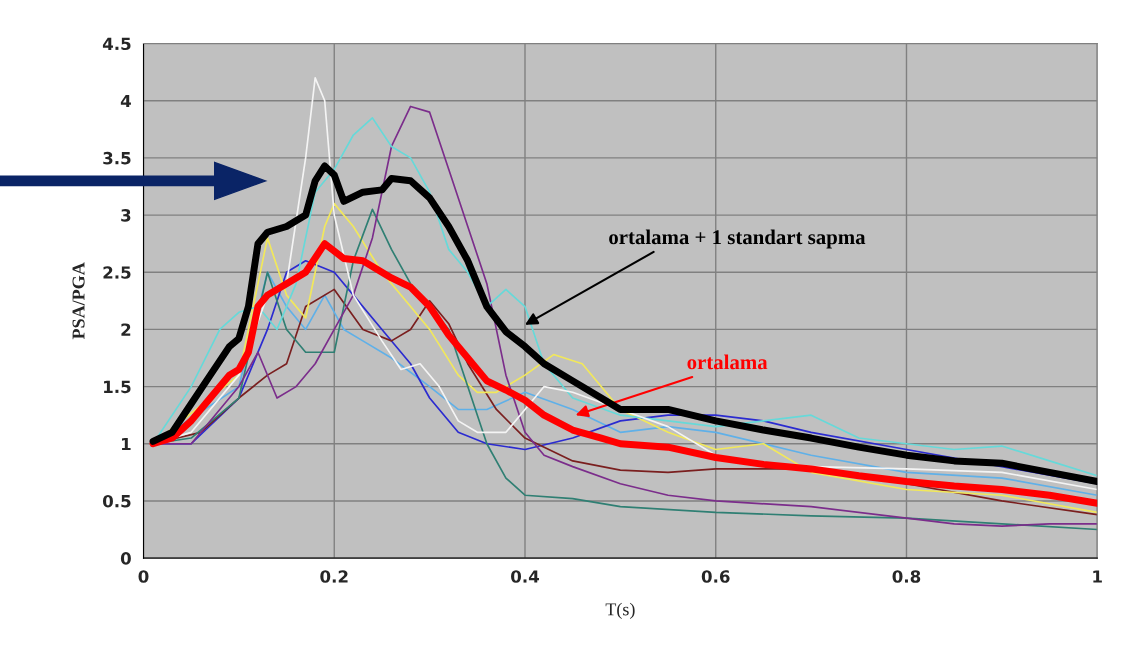  I want to click on x-tick-label: 1, so click(1097, 576).